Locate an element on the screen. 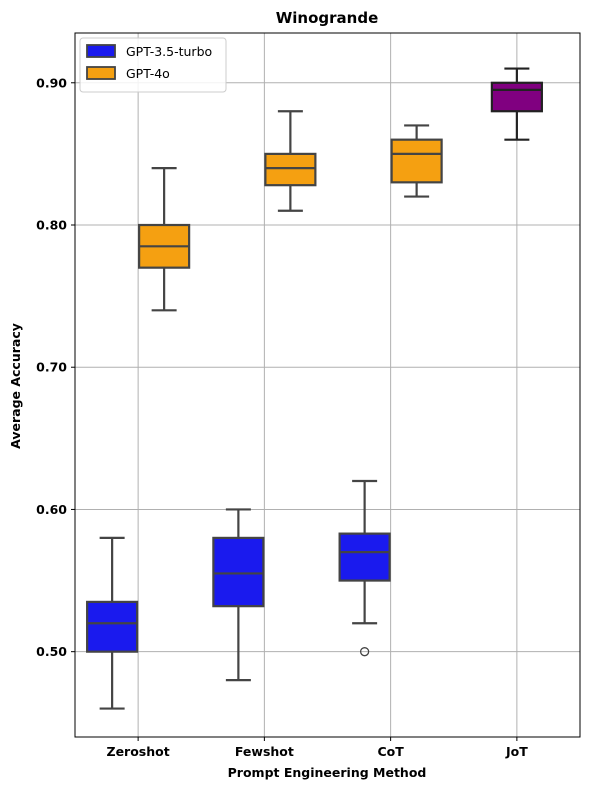 The height and width of the screenshot is (790, 590). legend: GPT-3.5-turbo GPT-4o is located at coordinates (153, 65).